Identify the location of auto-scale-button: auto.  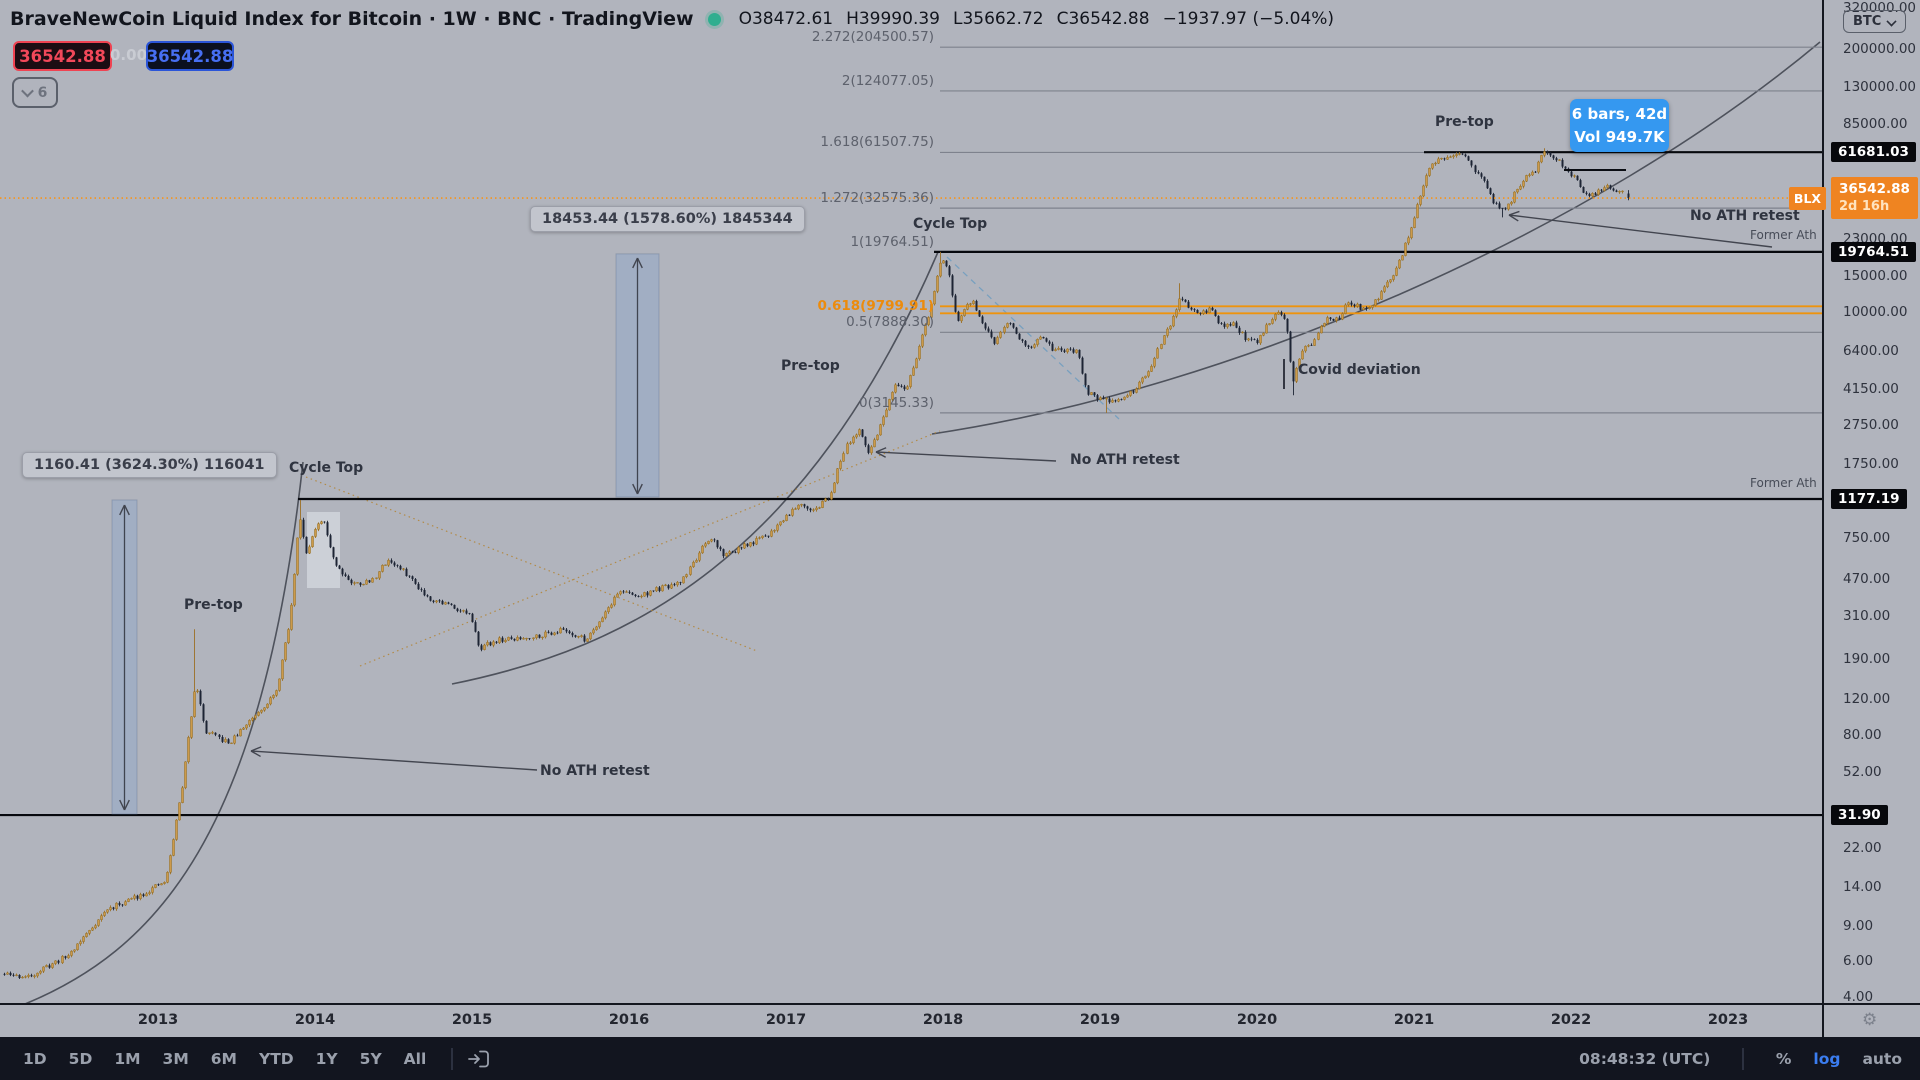
(1882, 1058).